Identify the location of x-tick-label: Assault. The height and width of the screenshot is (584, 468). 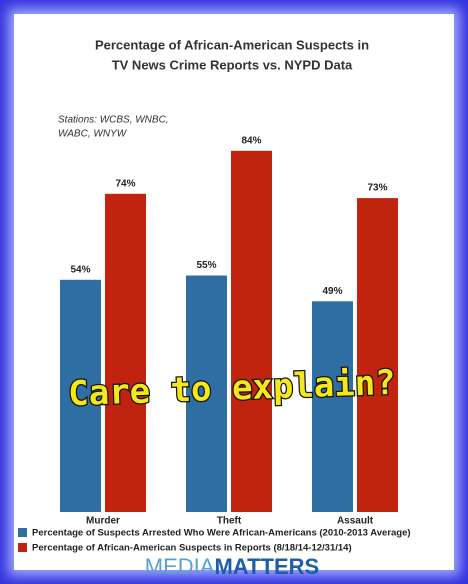
(355, 521).